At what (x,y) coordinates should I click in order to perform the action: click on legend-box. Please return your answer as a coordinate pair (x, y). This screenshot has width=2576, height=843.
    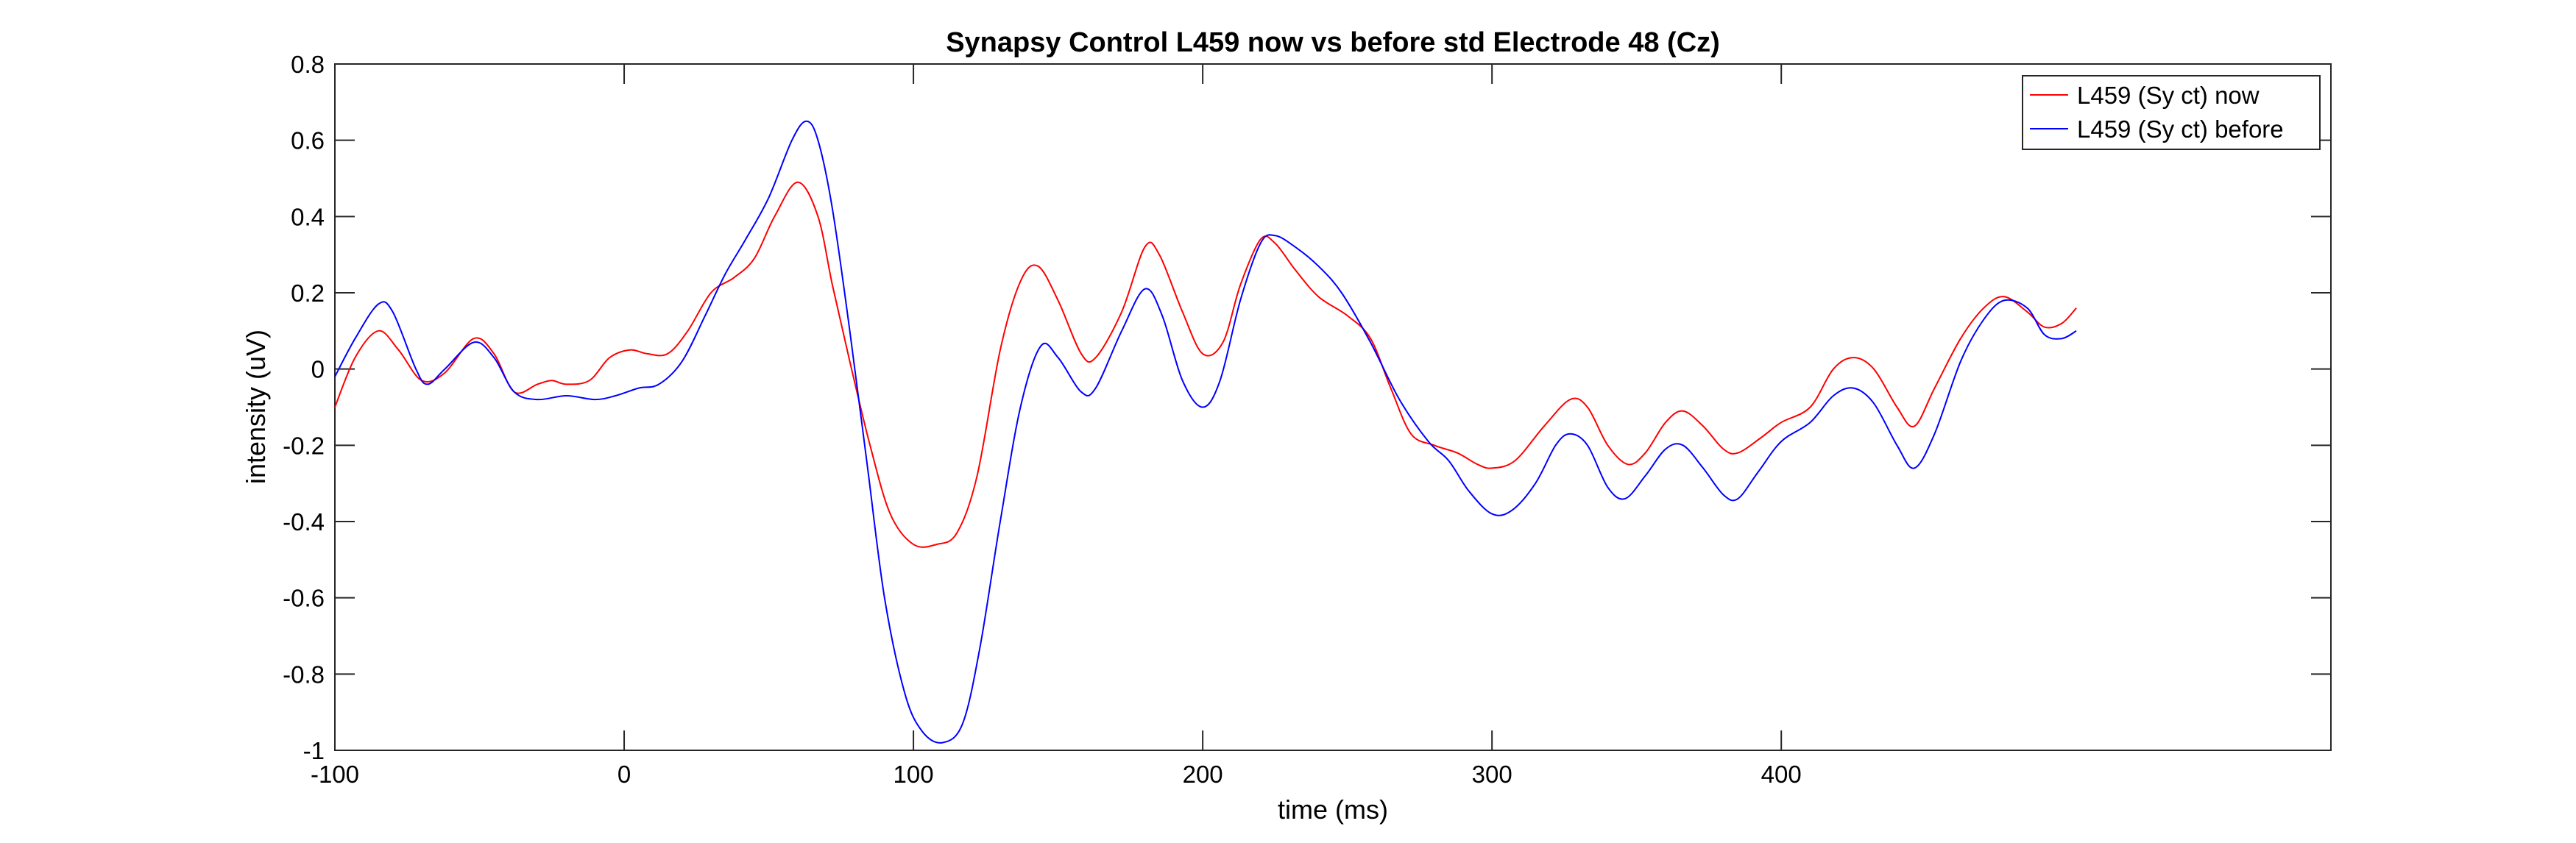
    Looking at the image, I should click on (2171, 112).